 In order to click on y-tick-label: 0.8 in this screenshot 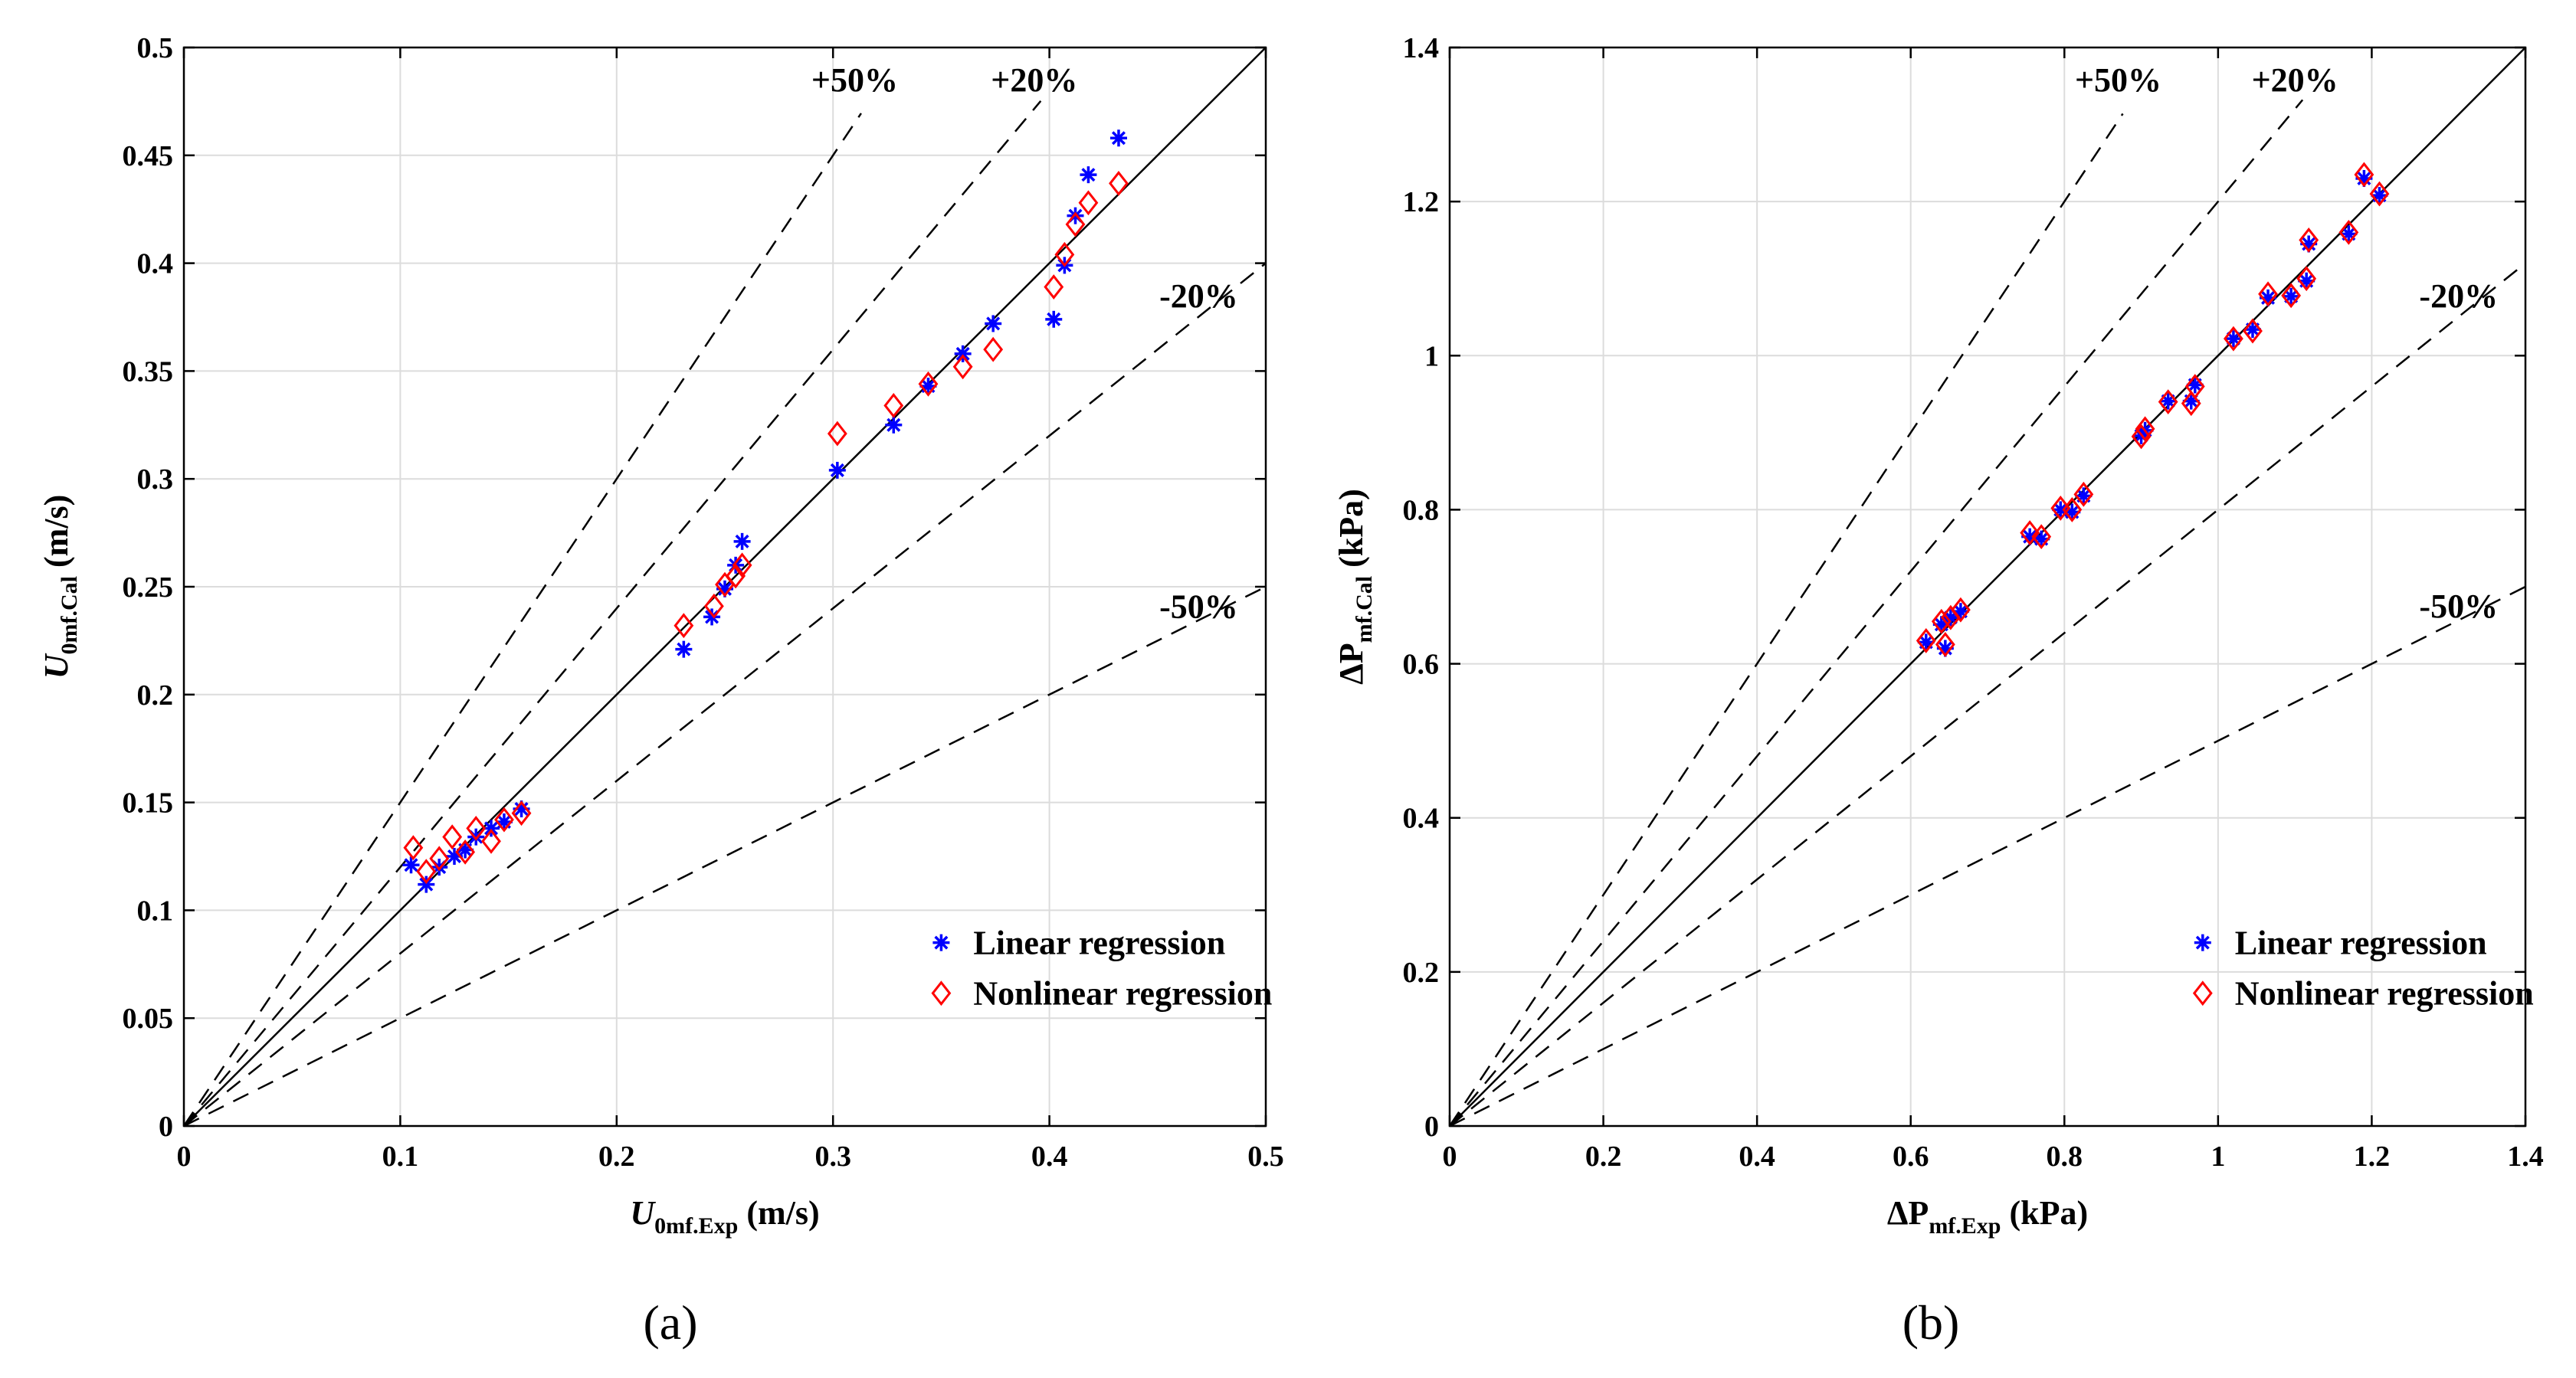, I will do `click(1422, 510)`.